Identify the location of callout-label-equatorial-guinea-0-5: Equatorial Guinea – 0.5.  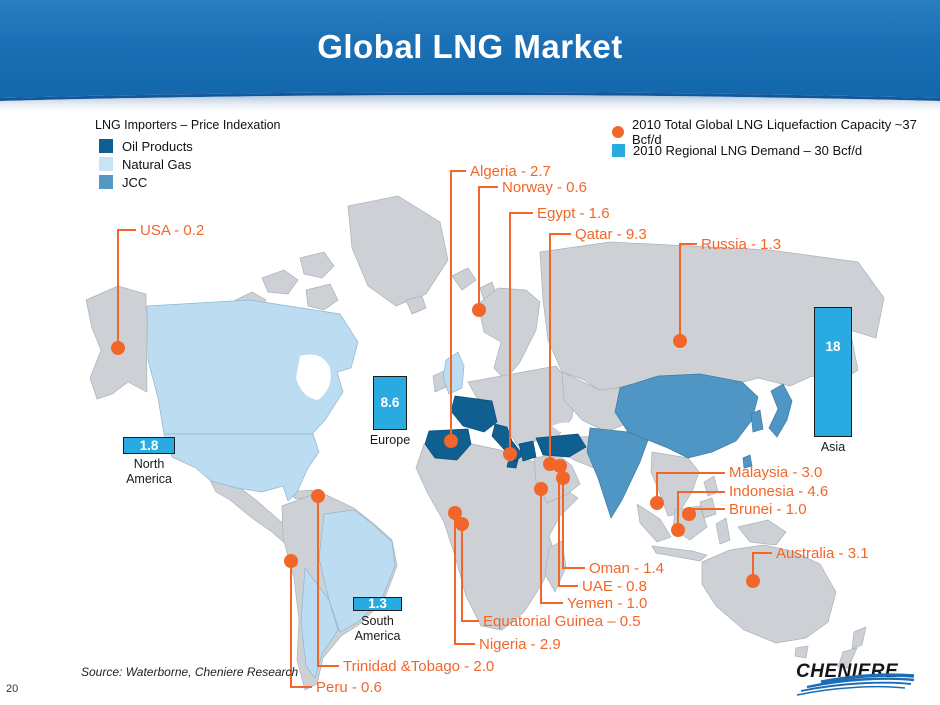
(562, 621).